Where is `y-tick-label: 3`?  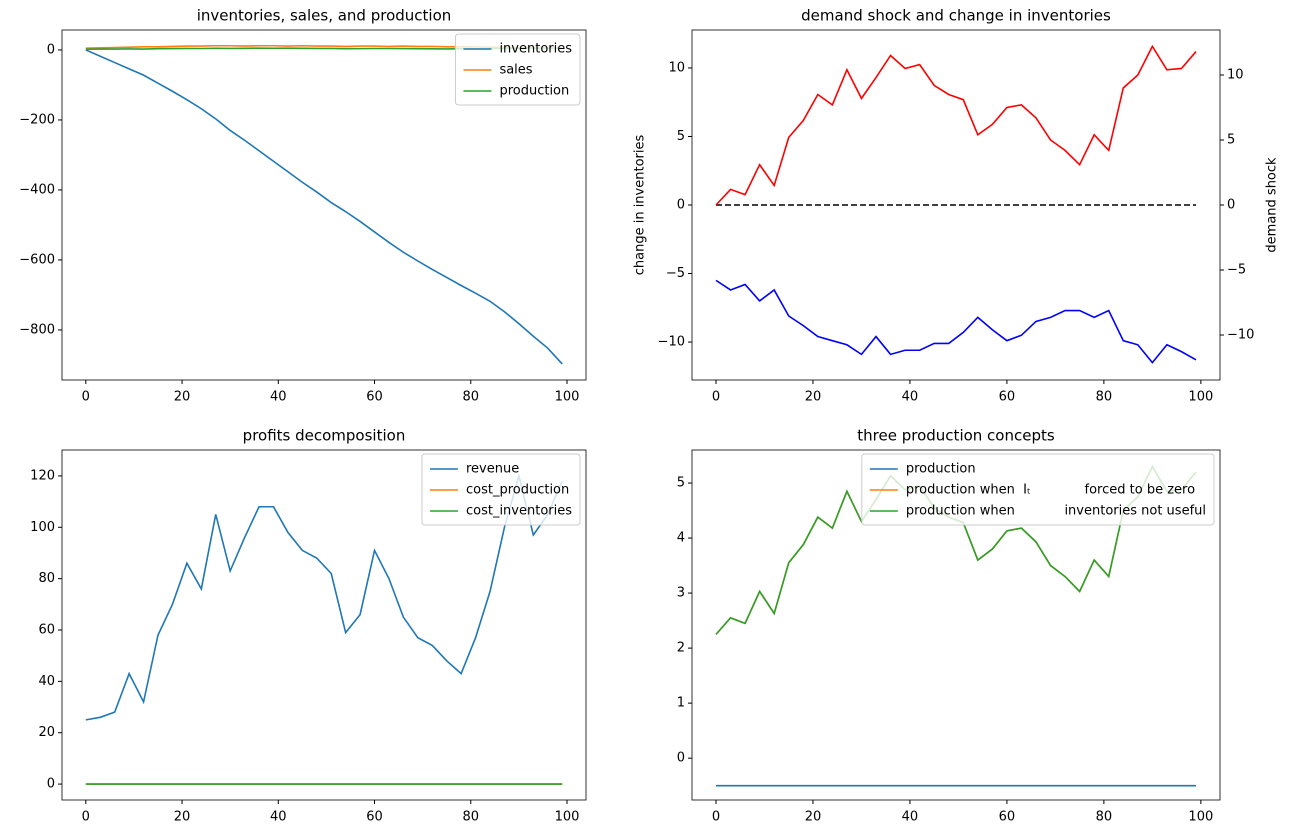 y-tick-label: 3 is located at coordinates (681, 593).